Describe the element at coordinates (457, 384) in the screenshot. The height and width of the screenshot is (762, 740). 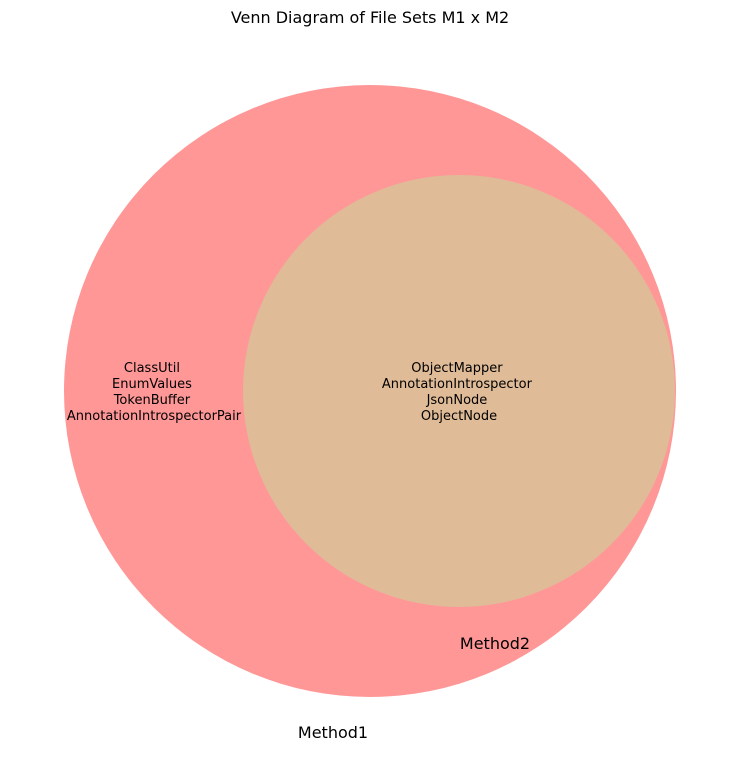
I see `intersection-item: AnnotationIntrospector` at that location.